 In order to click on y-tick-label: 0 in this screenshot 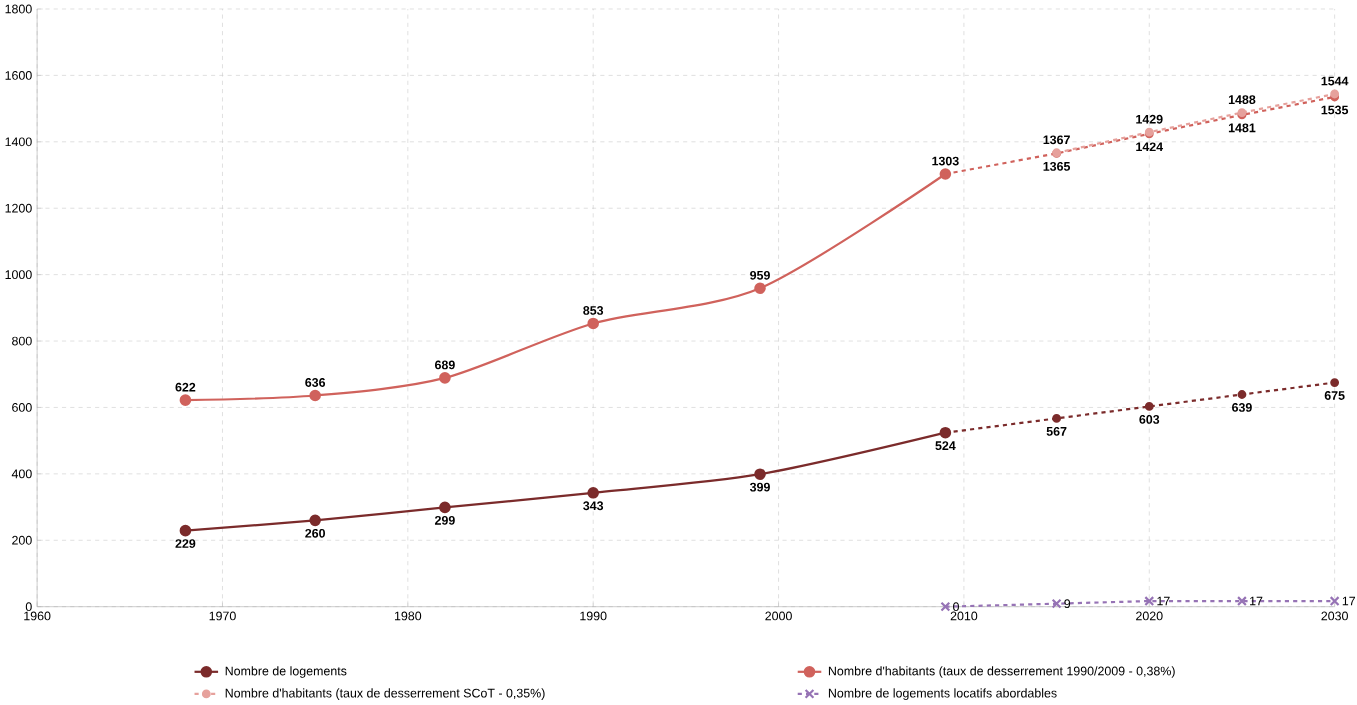, I will do `click(28, 607)`.